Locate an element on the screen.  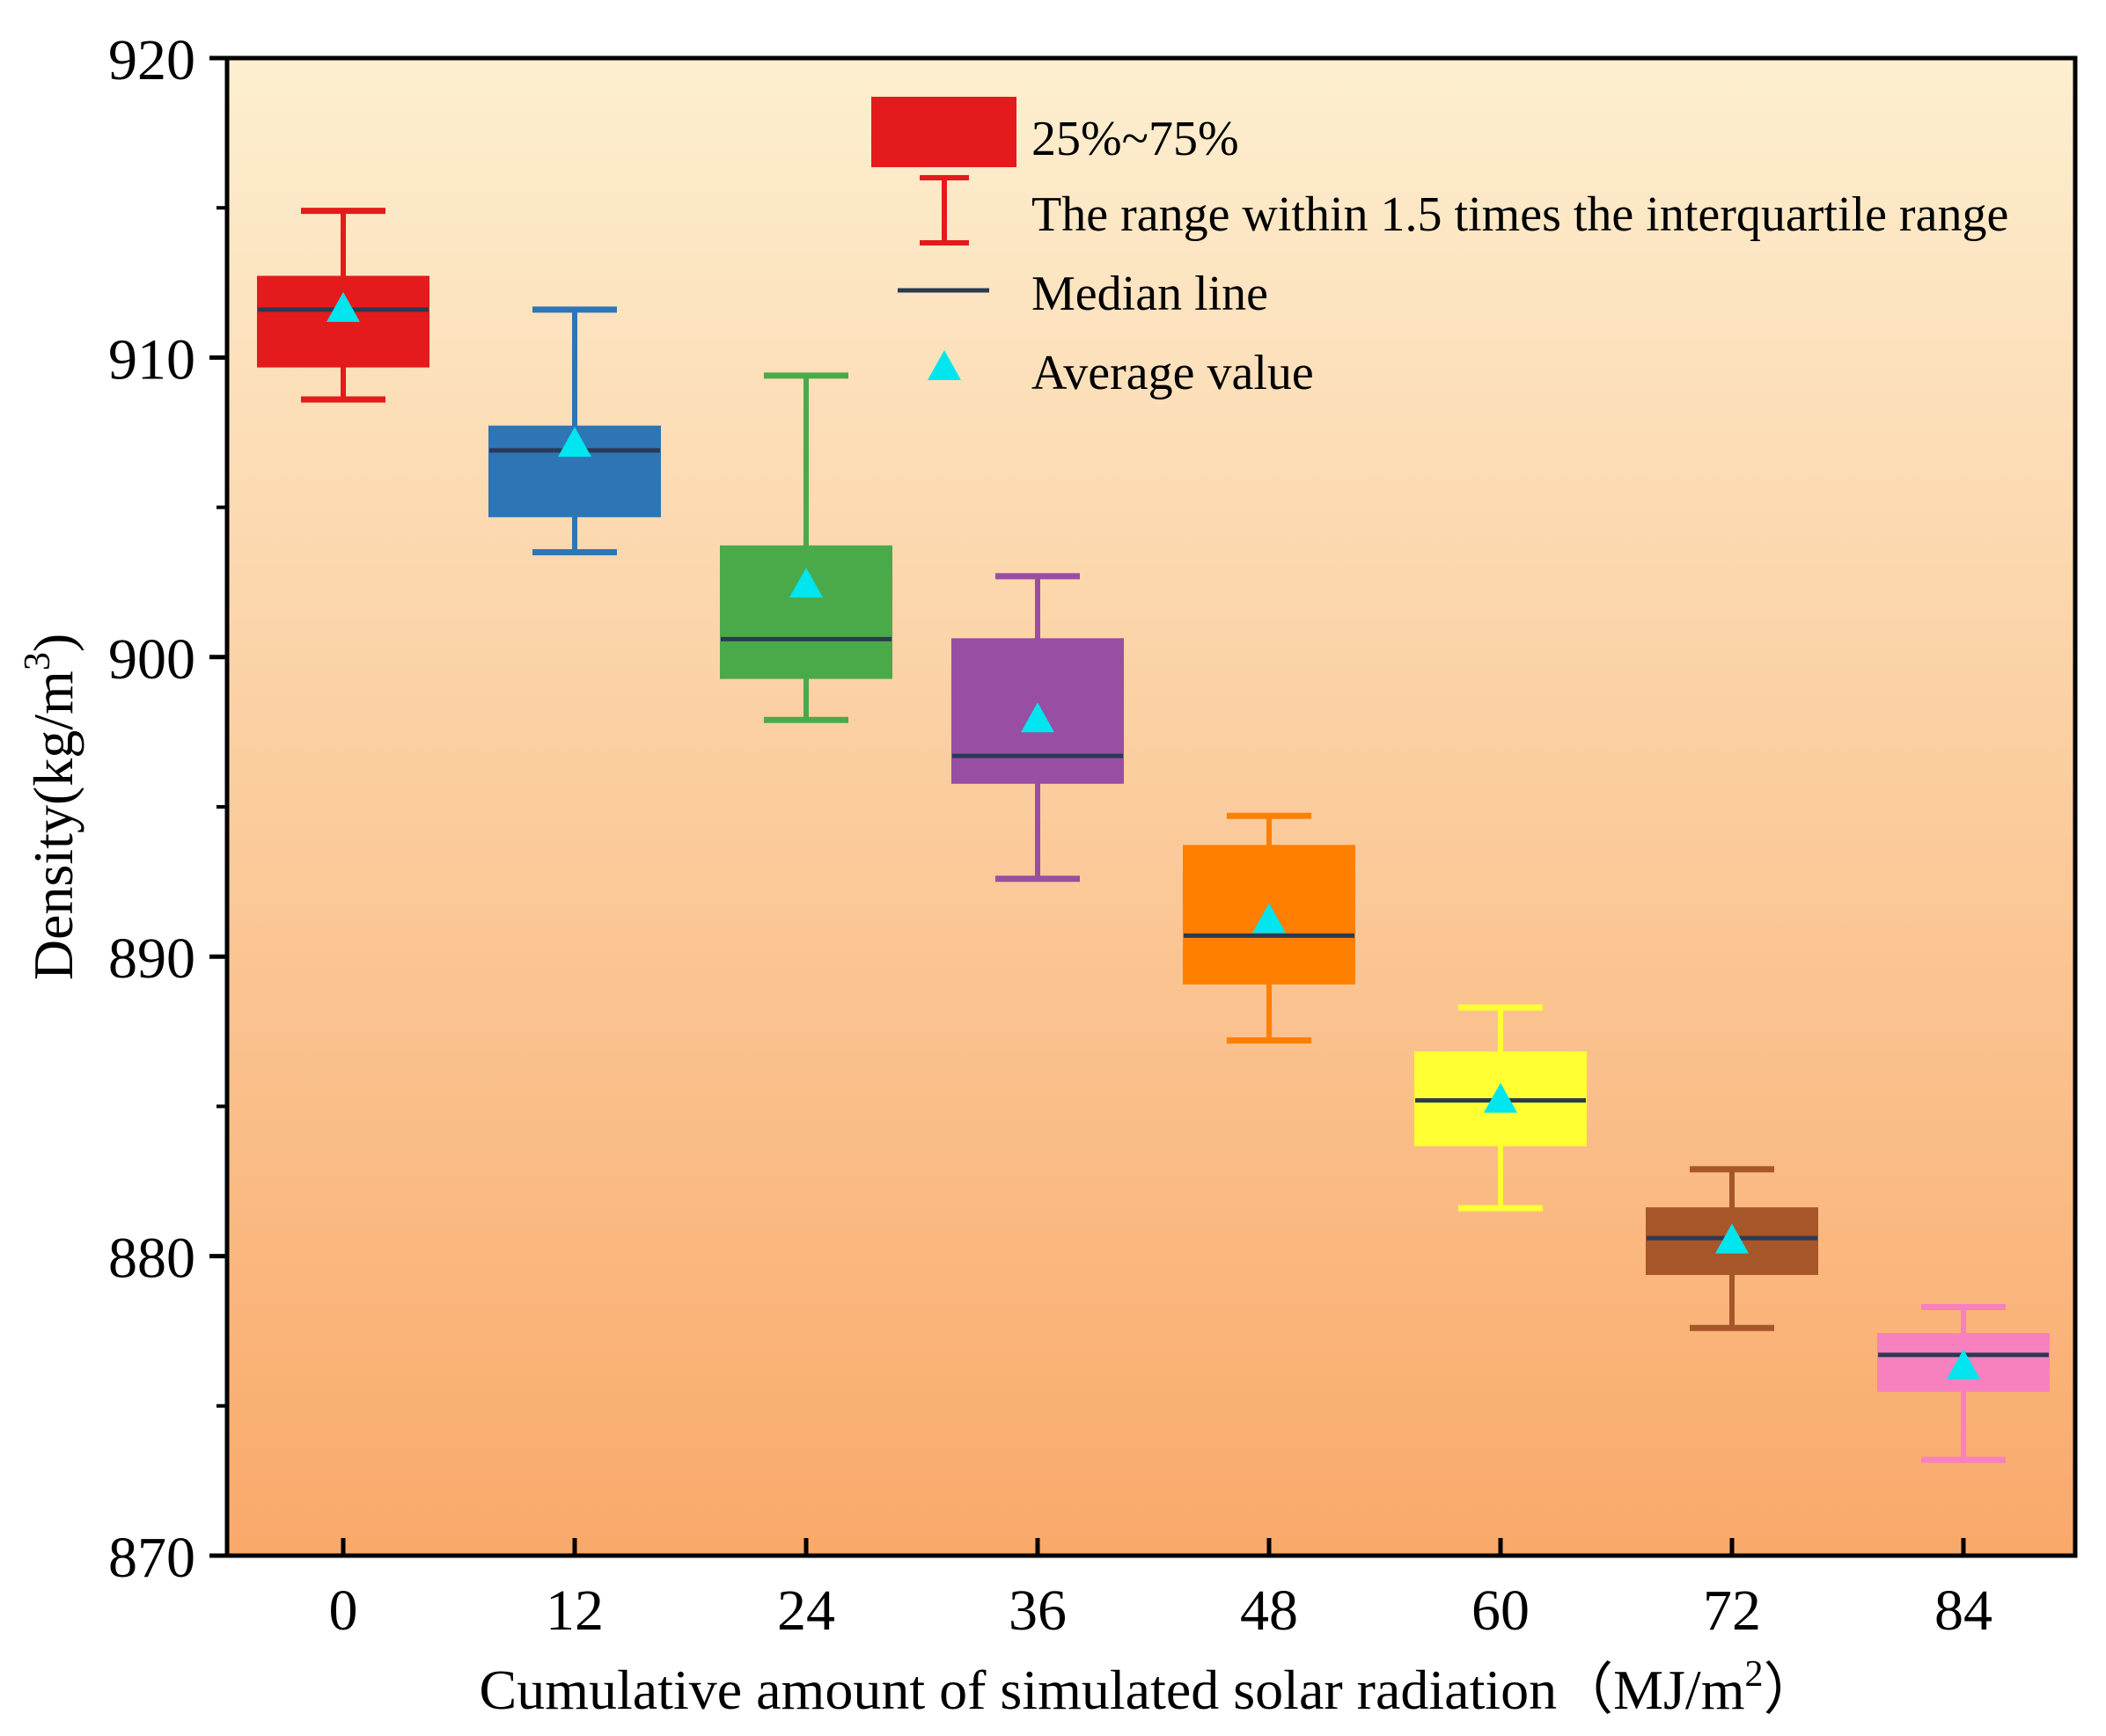
y-tick-label: 890 is located at coordinates (151, 959).